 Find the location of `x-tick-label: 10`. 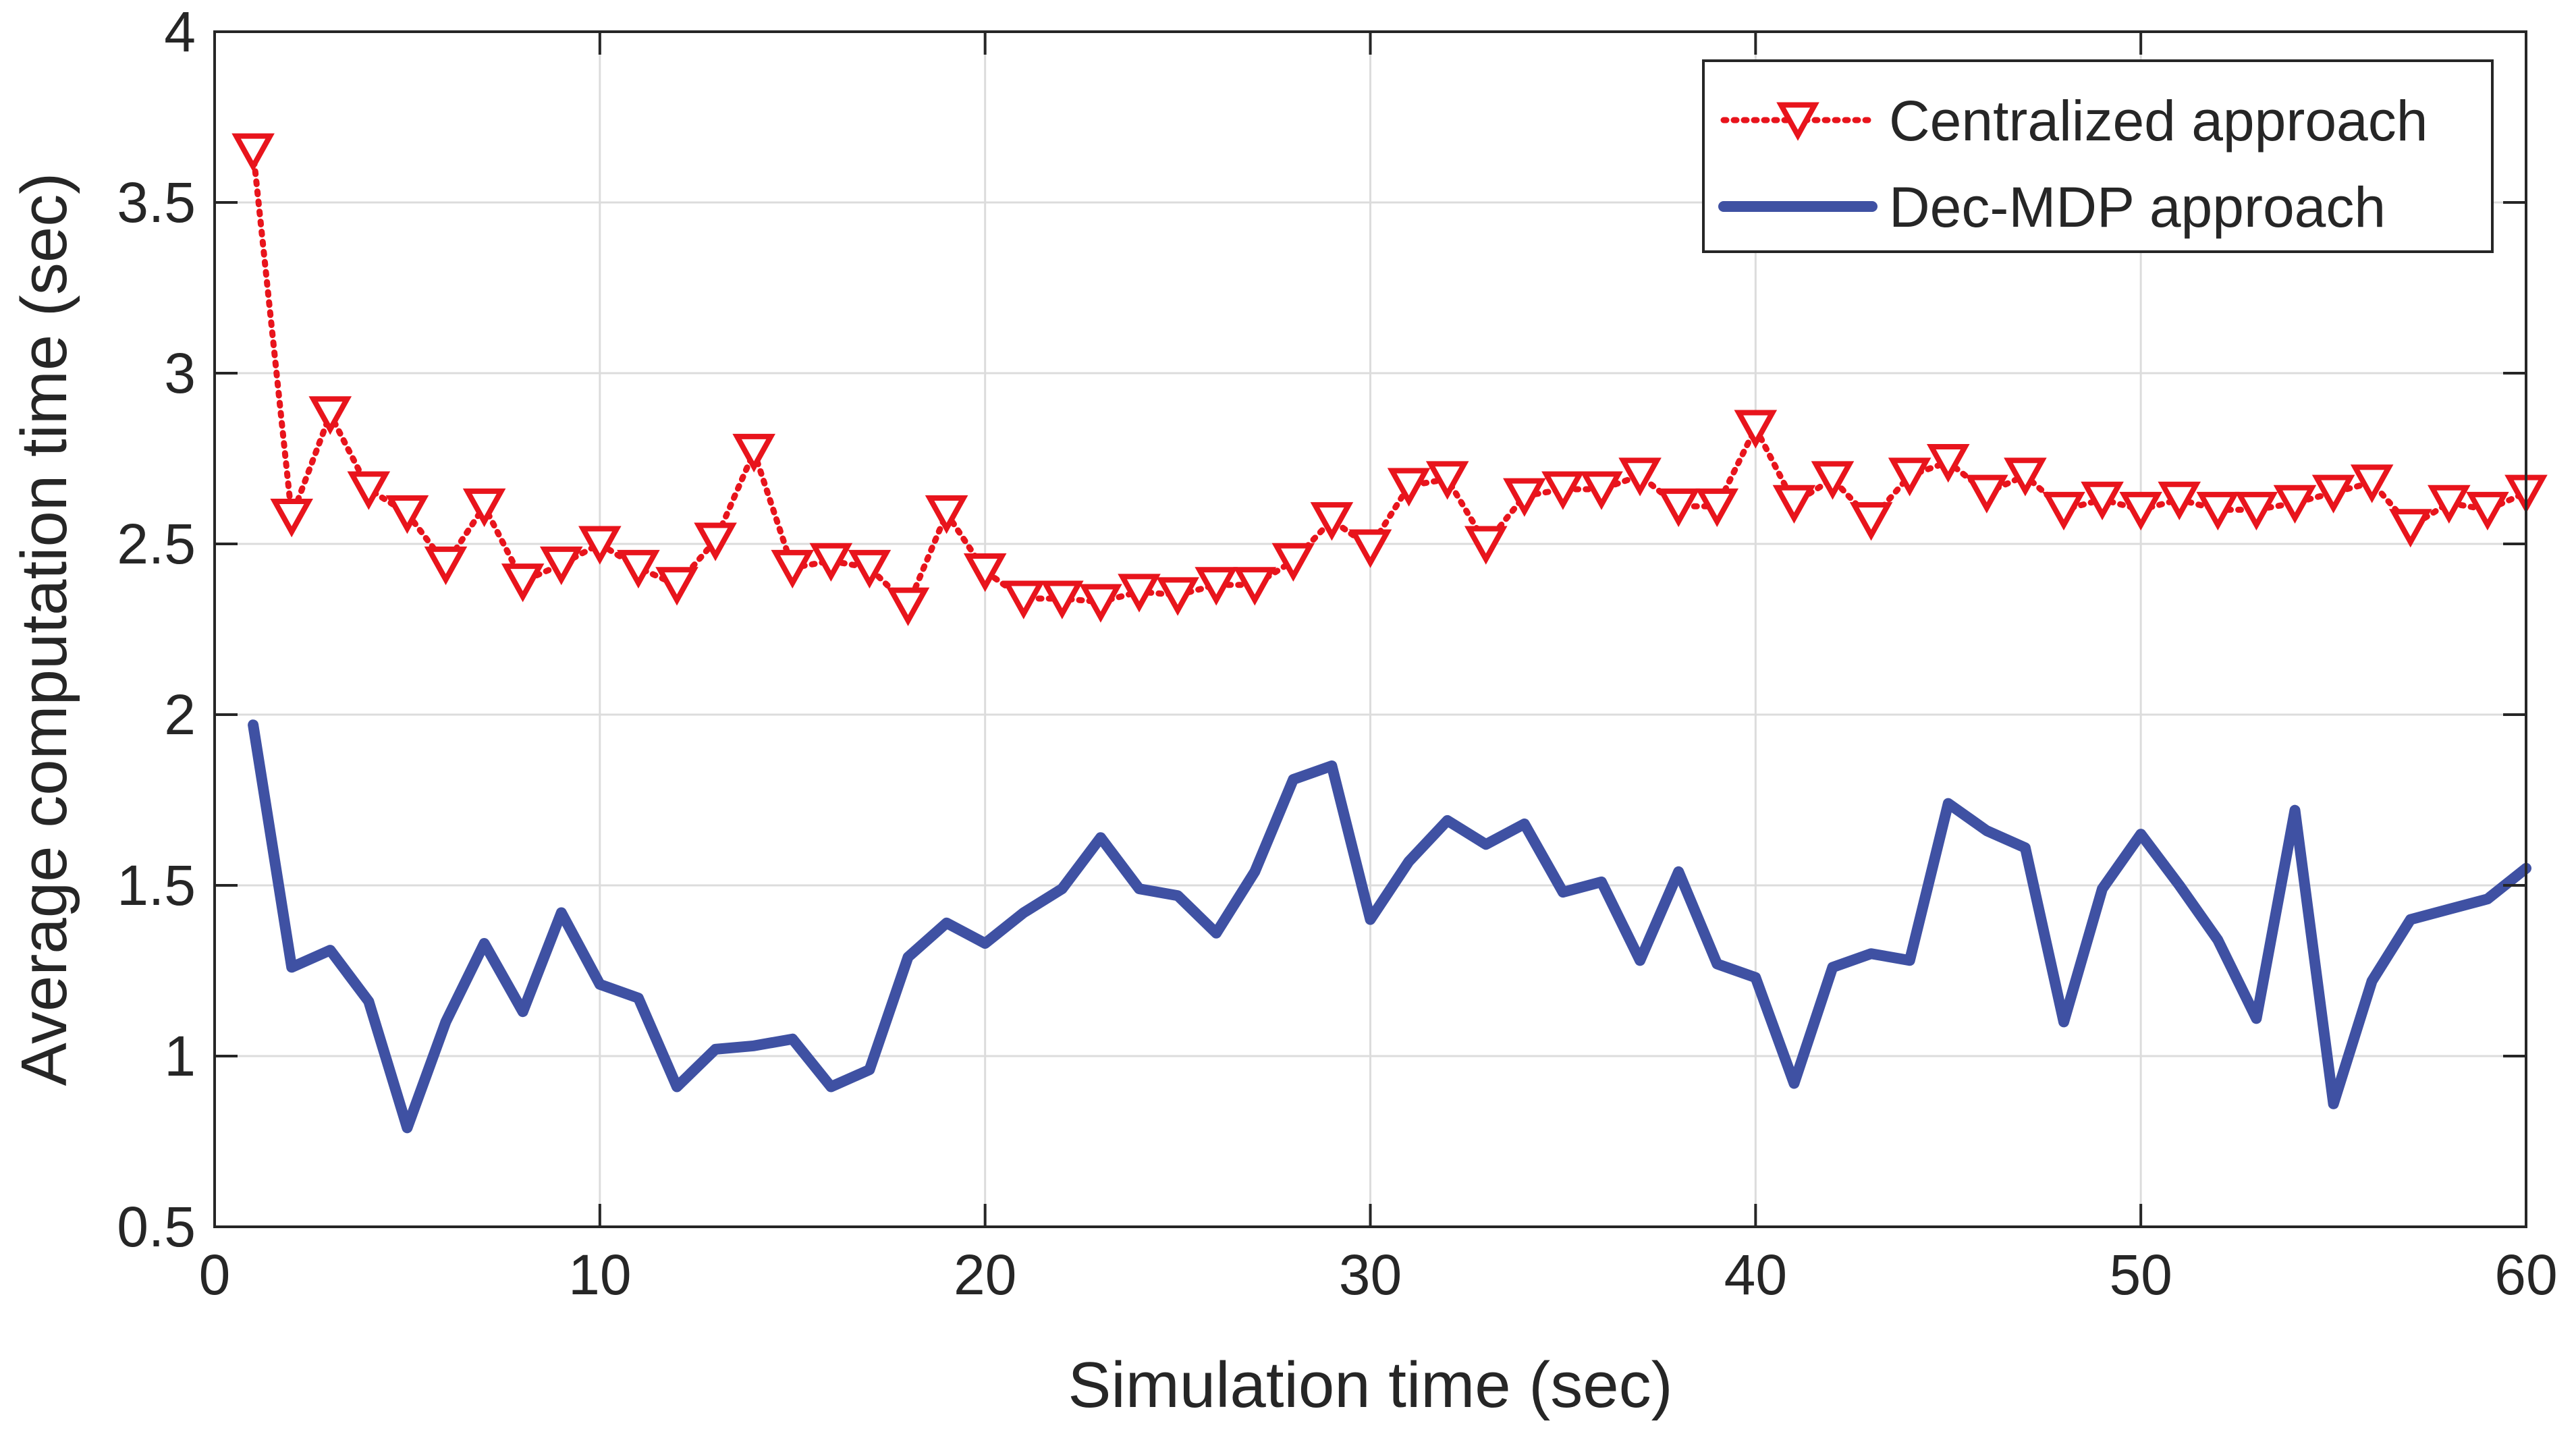

x-tick-label: 10 is located at coordinates (599, 1274).